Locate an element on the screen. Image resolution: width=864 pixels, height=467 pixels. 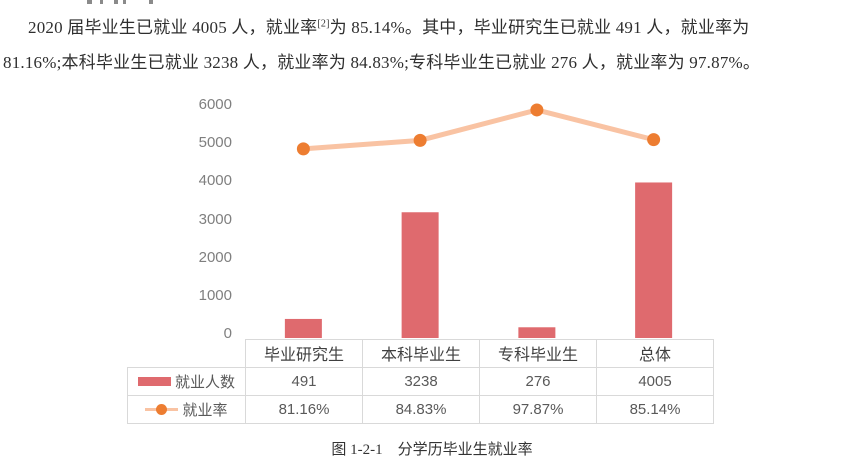
bar-本科毕业生 is located at coordinates (420, 275).